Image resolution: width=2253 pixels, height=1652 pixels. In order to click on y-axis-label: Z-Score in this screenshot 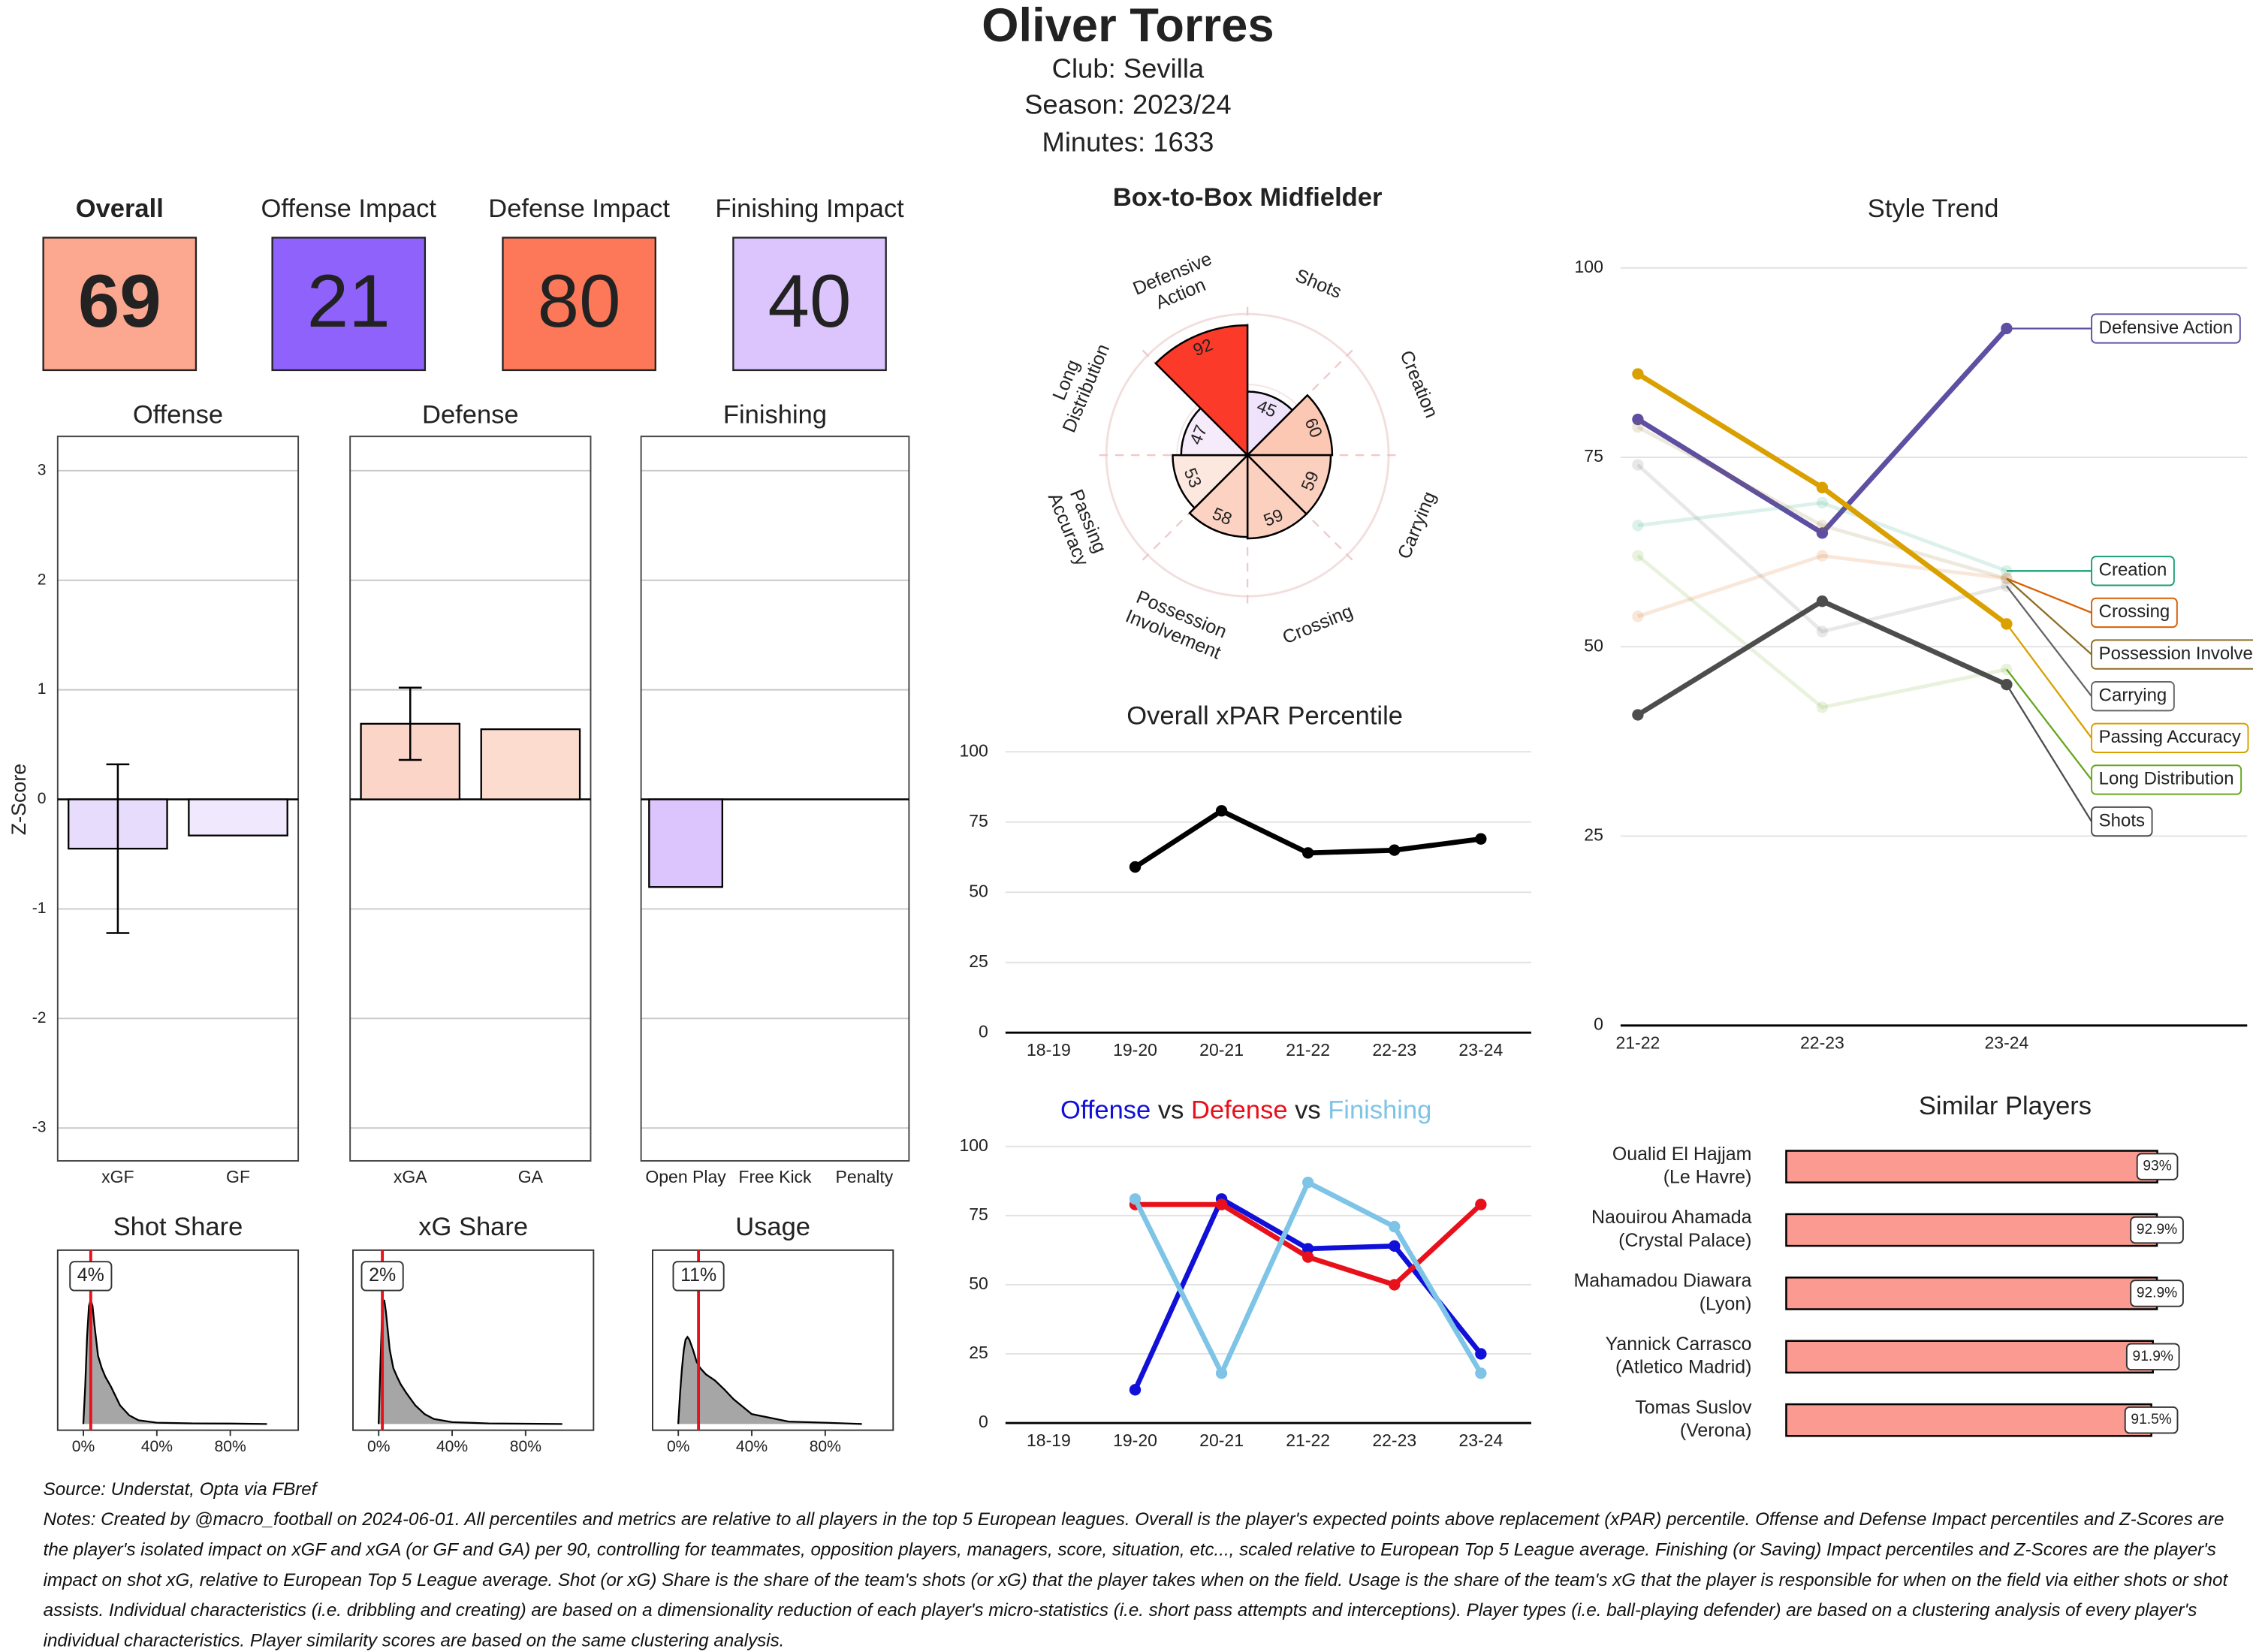, I will do `click(19, 799)`.